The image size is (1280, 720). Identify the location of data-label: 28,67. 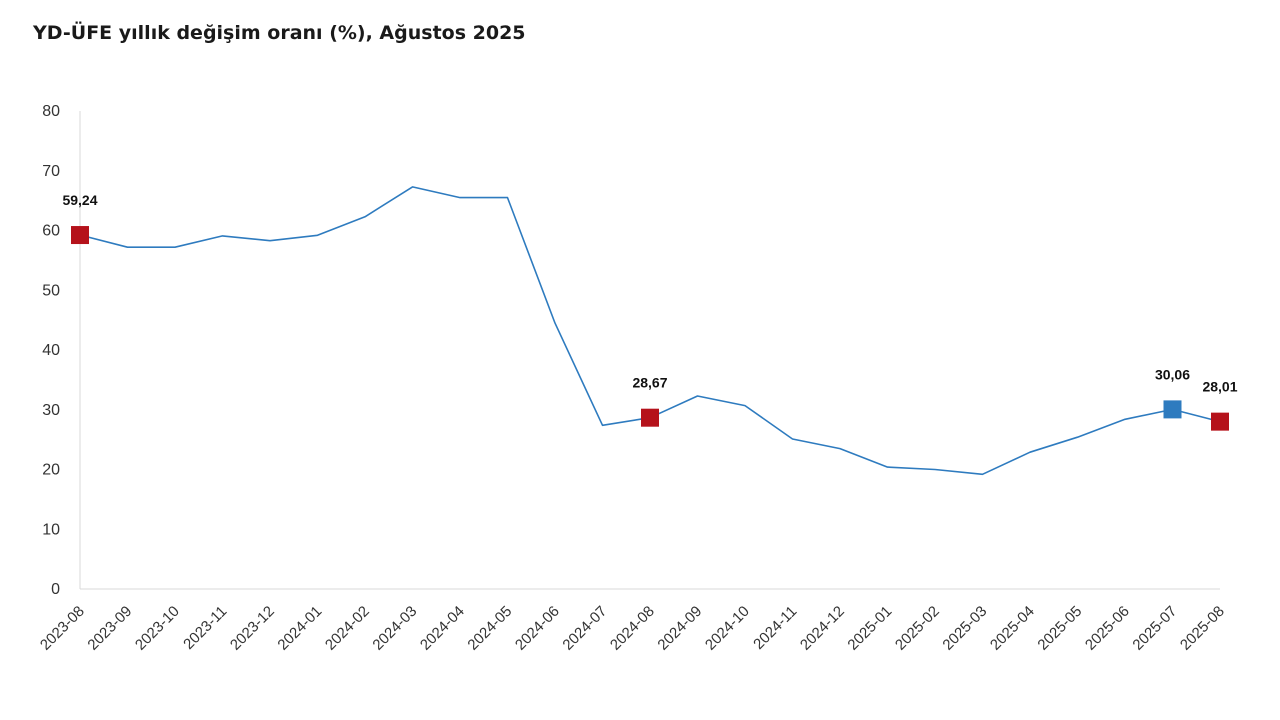
(649, 383).